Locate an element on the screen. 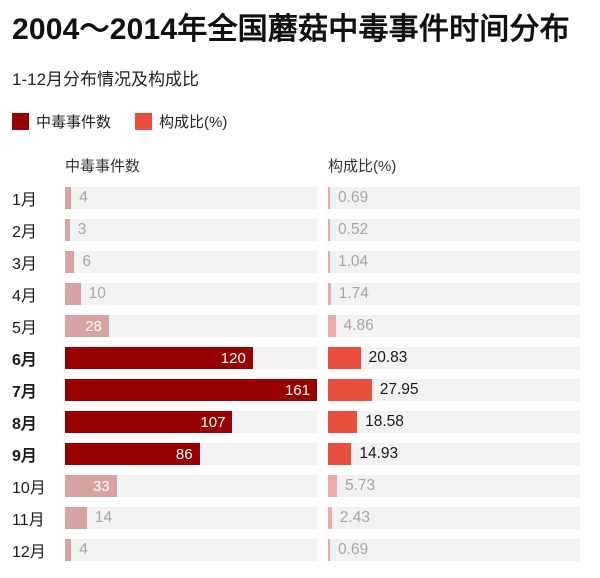 The width and height of the screenshot is (600, 578). legend-label-ratio: 构成比(%) is located at coordinates (193, 122).